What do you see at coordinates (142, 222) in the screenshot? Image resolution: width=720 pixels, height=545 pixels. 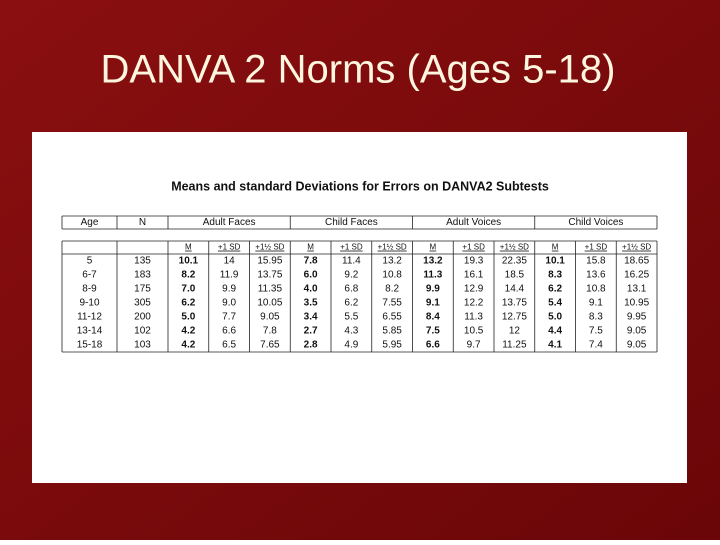 I see `column-header: N` at bounding box center [142, 222].